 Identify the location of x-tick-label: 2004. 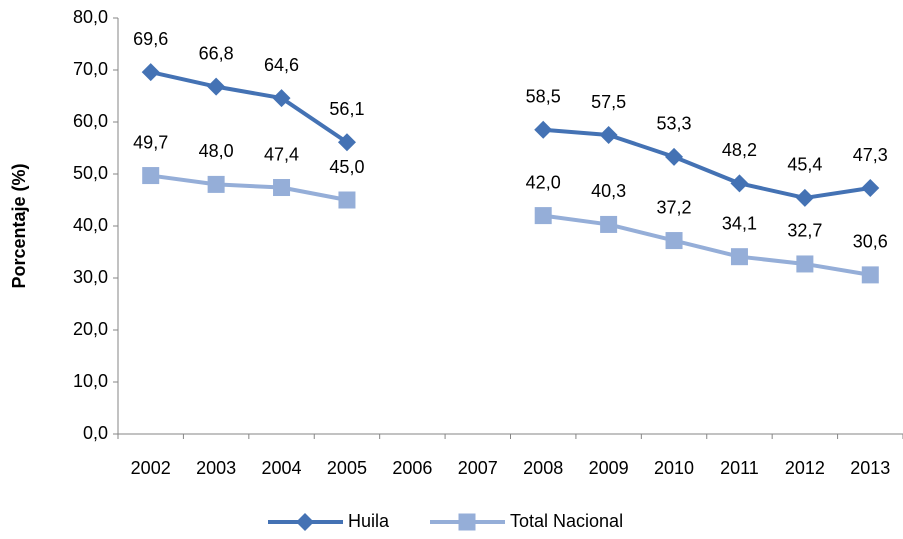
(282, 468).